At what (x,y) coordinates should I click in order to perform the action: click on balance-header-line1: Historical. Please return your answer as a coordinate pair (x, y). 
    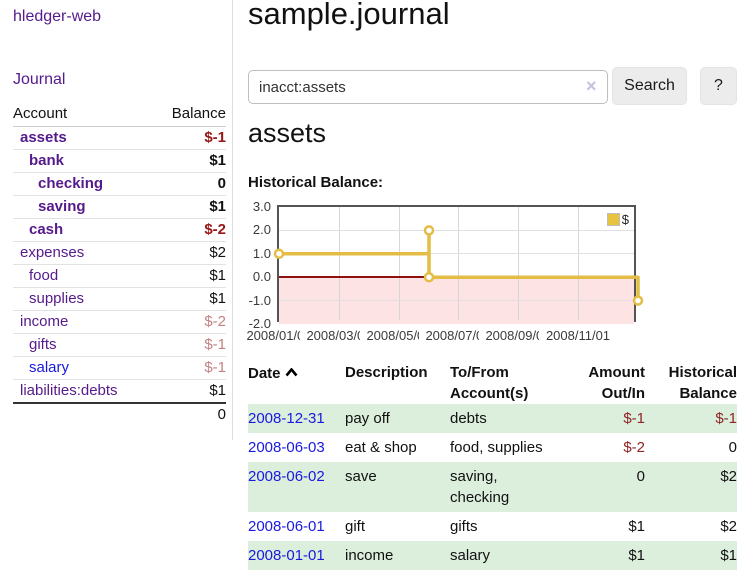
    Looking at the image, I should click on (702, 372).